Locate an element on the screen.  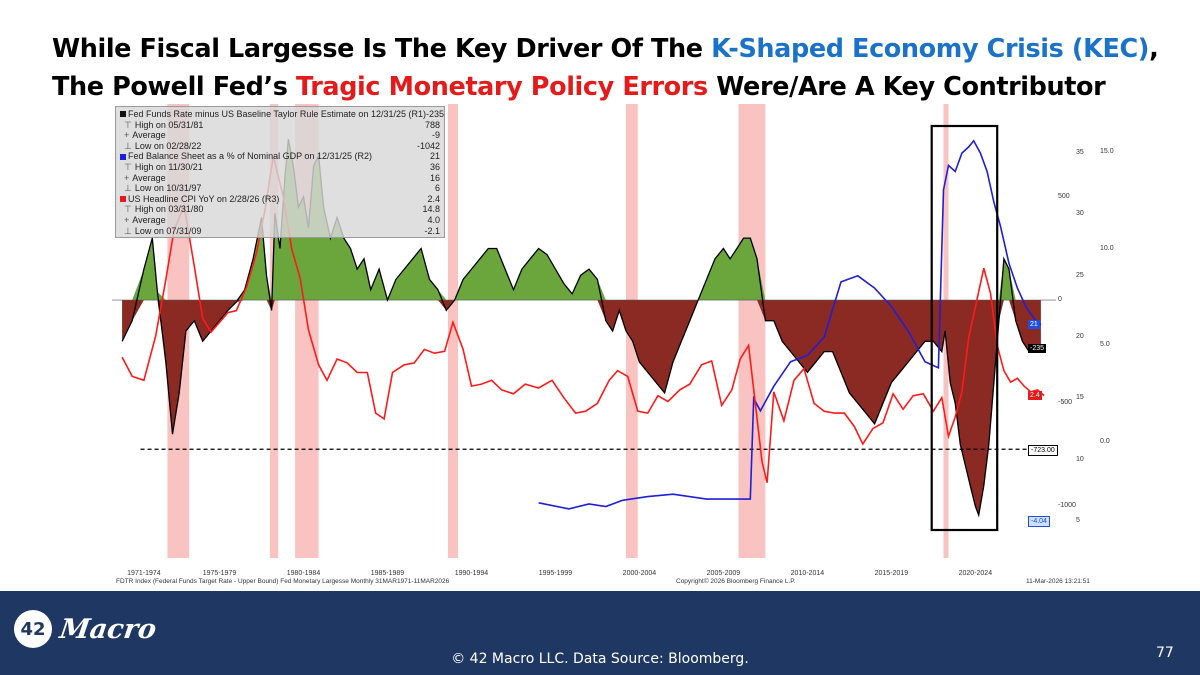
legend-stat-row: ⊤ High on 11/30/21 36 is located at coordinates (280, 167).